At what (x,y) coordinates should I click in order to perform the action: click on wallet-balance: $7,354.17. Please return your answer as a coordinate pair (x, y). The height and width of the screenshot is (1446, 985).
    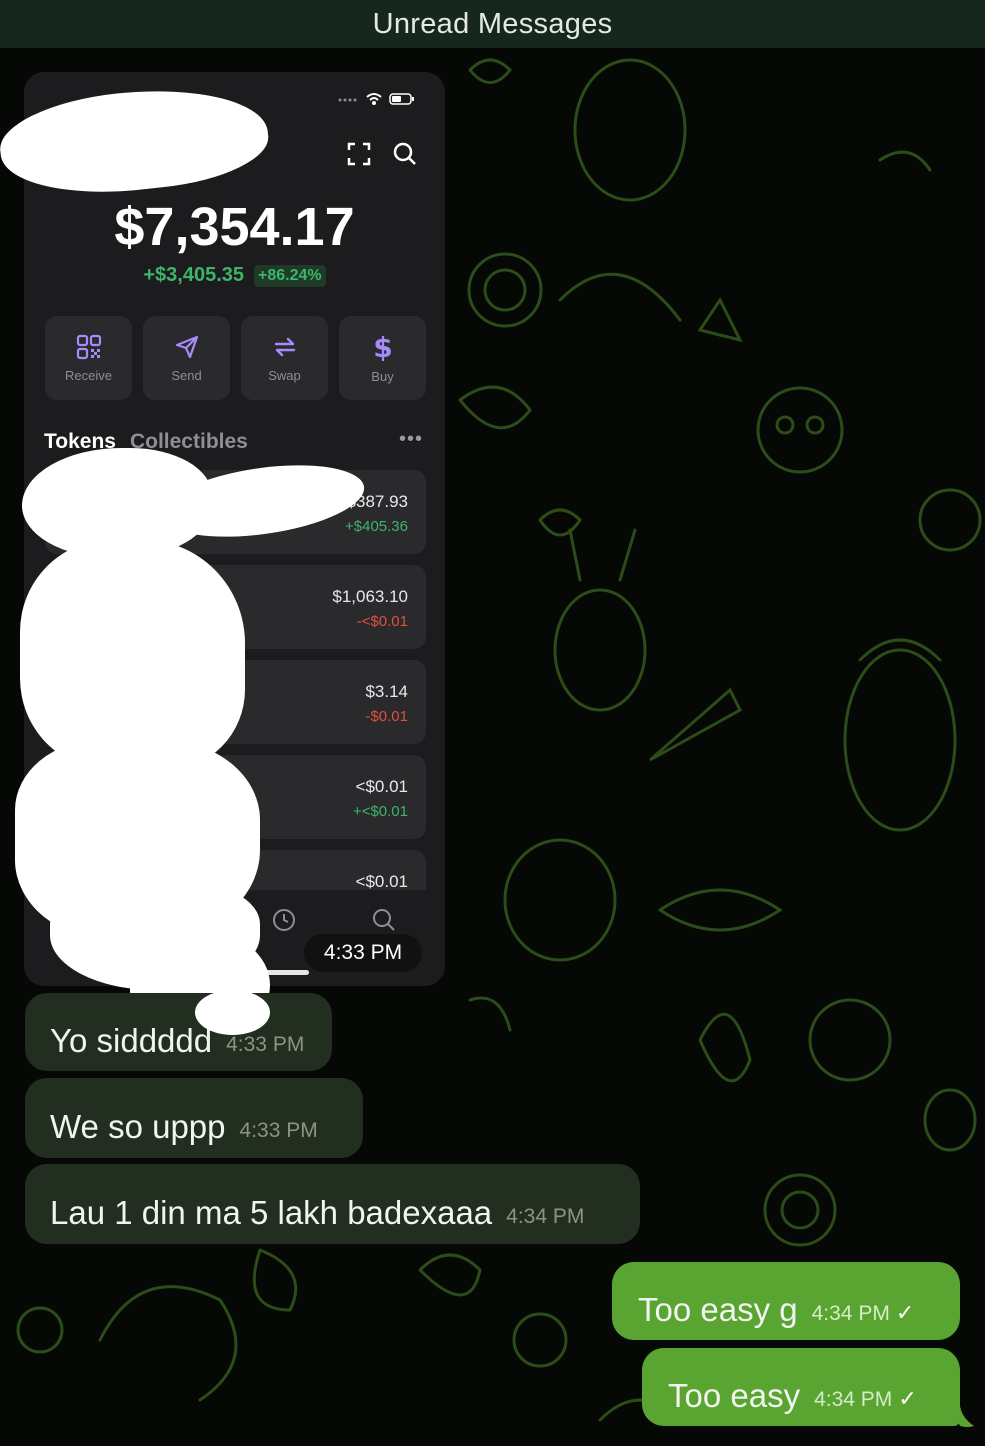
    Looking at the image, I should click on (234, 227).